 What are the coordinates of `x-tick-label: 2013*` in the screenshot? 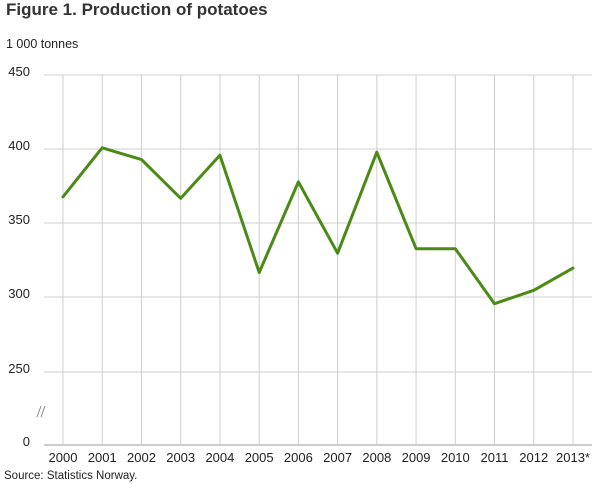 It's located at (573, 457).